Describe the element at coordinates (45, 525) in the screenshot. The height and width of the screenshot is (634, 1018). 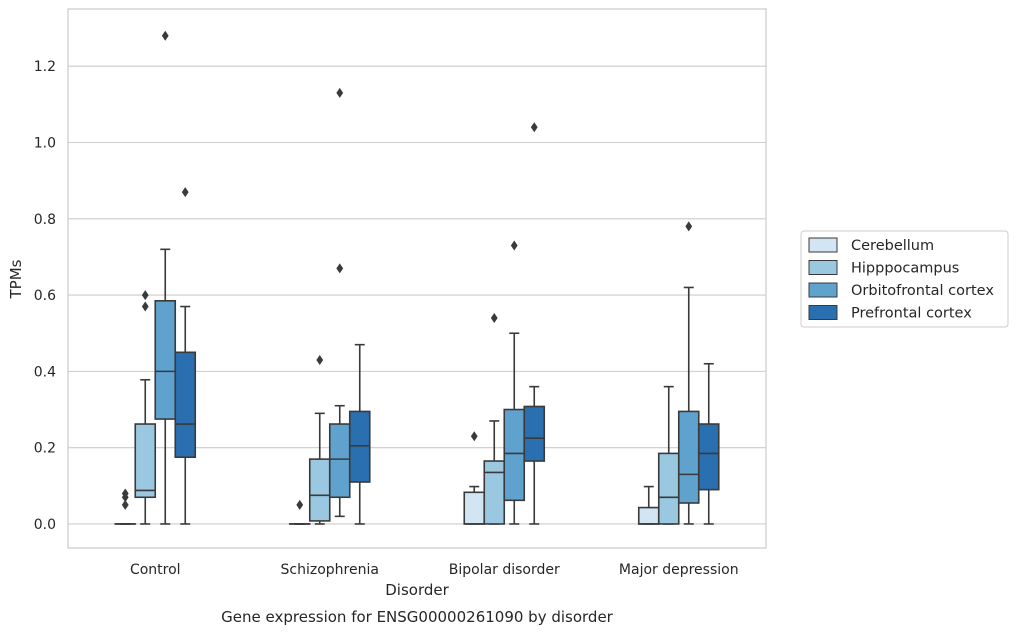
I see `y-tick-label: 0.0` at that location.